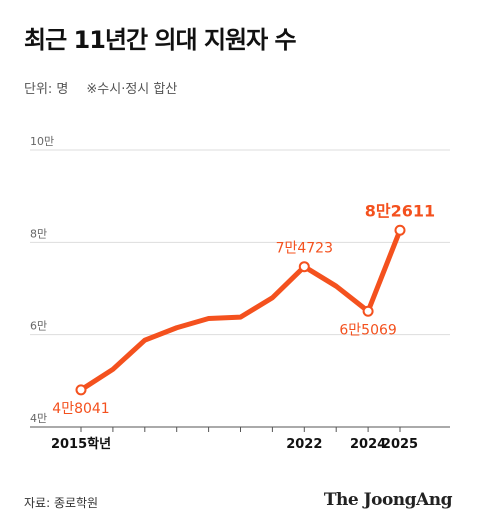  I want to click on data-label: 7만4723, so click(304, 249).